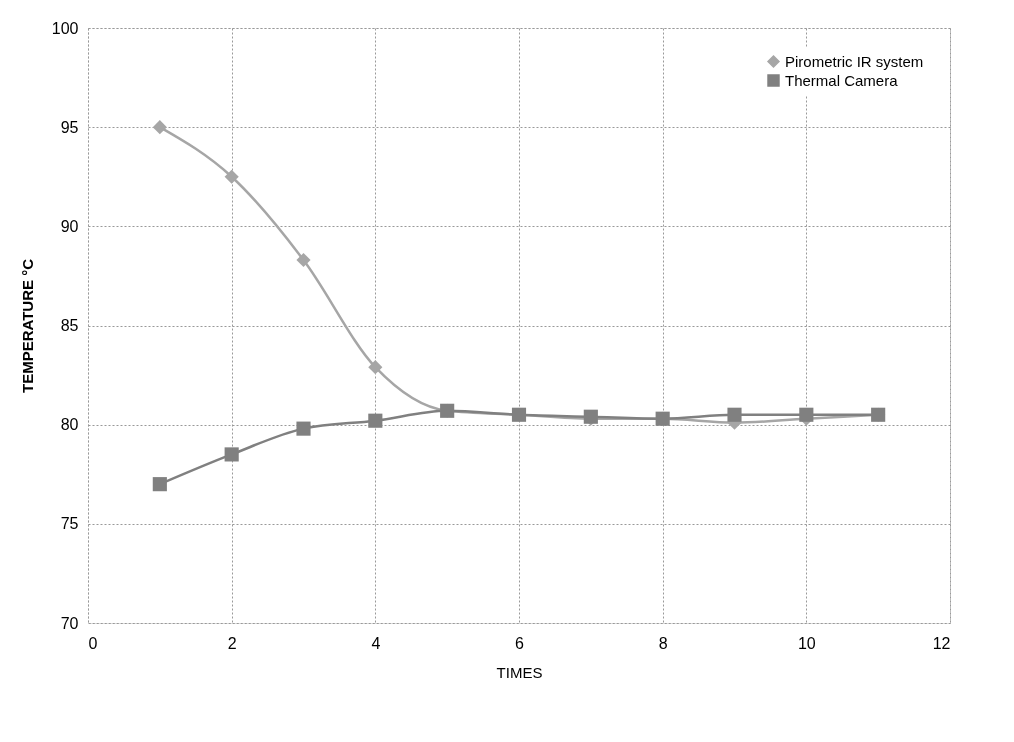 Image resolution: width=1014 pixels, height=742 pixels. I want to click on y-tick-label: 70, so click(69, 623).